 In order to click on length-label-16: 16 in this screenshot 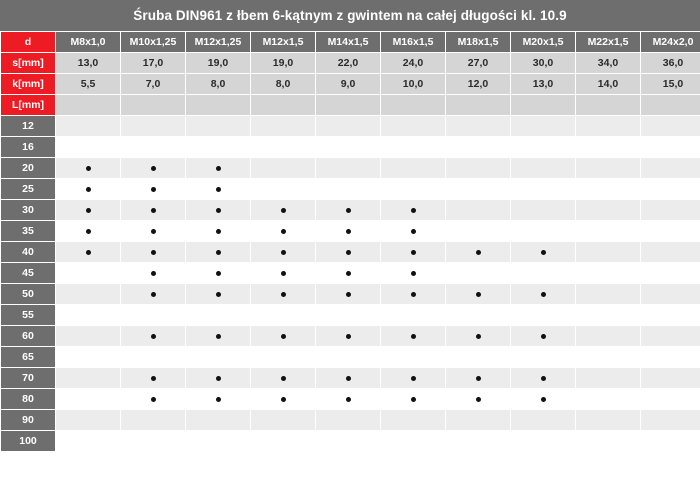, I will do `click(28, 147)`.